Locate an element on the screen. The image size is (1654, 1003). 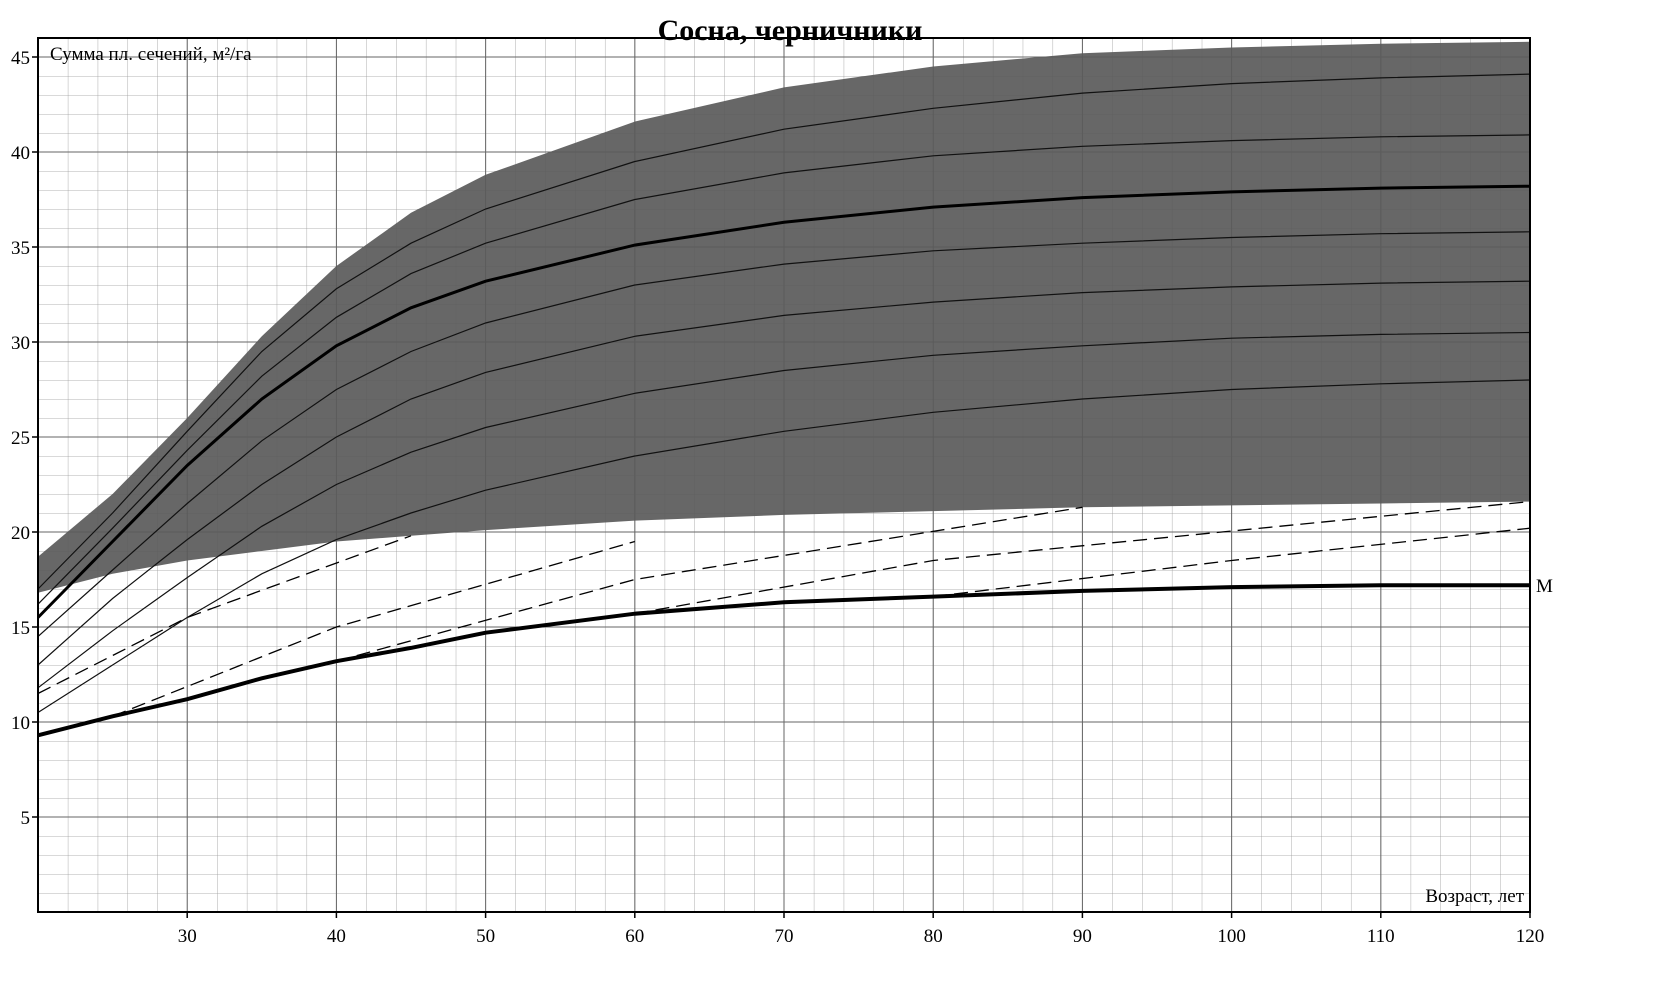
y-tick-label: 30 is located at coordinates (20, 343).